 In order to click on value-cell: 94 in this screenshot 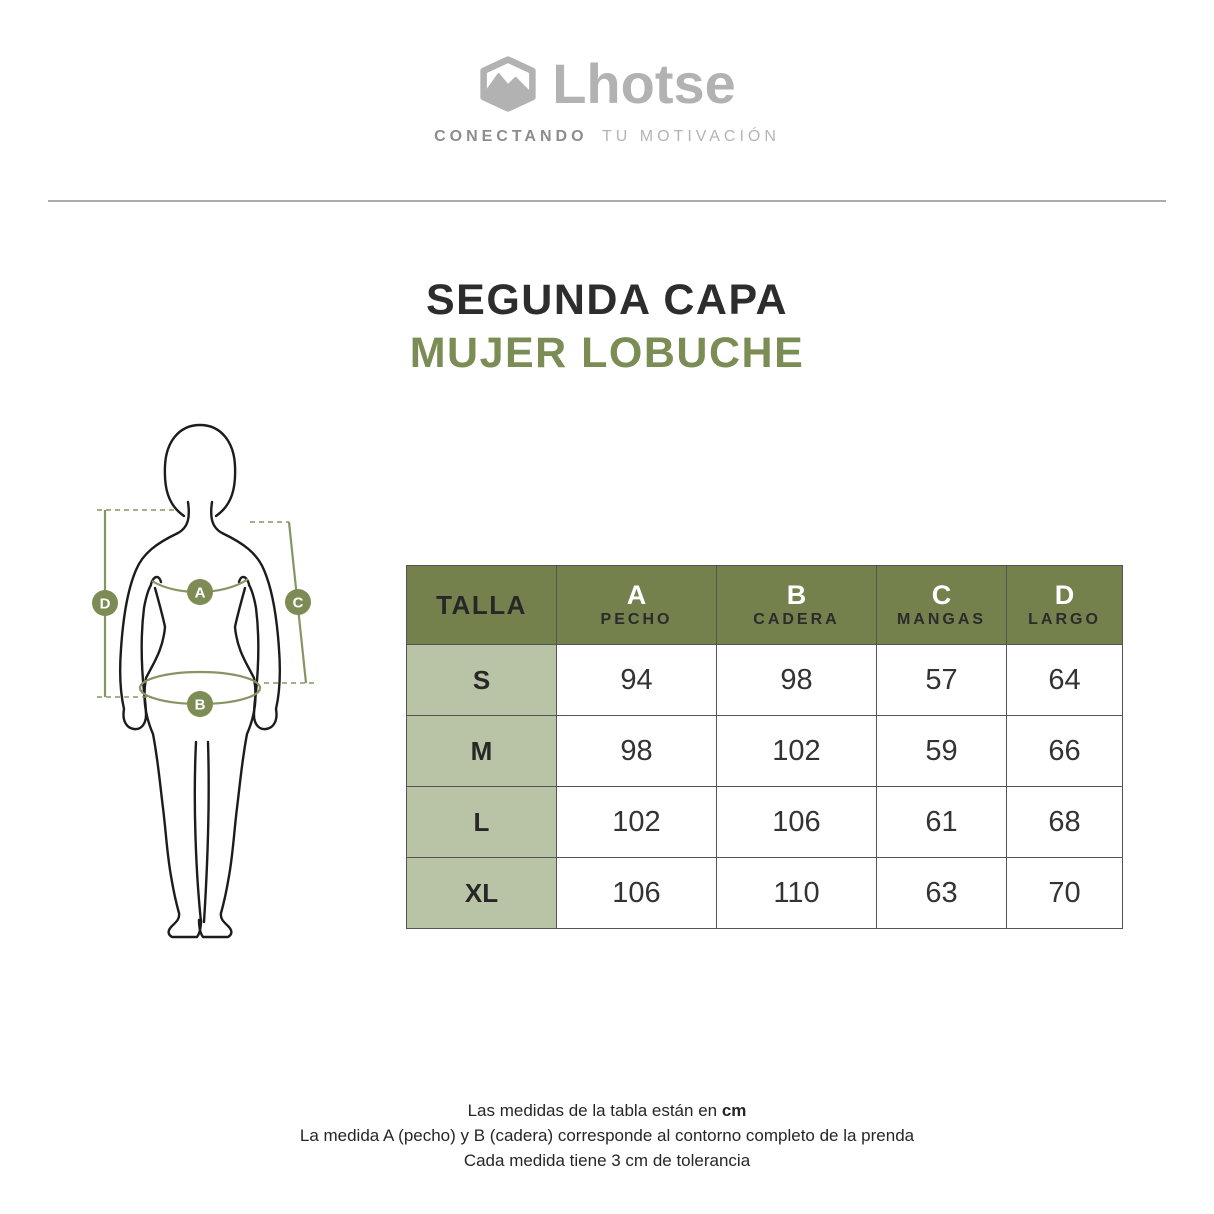, I will do `click(636, 680)`.